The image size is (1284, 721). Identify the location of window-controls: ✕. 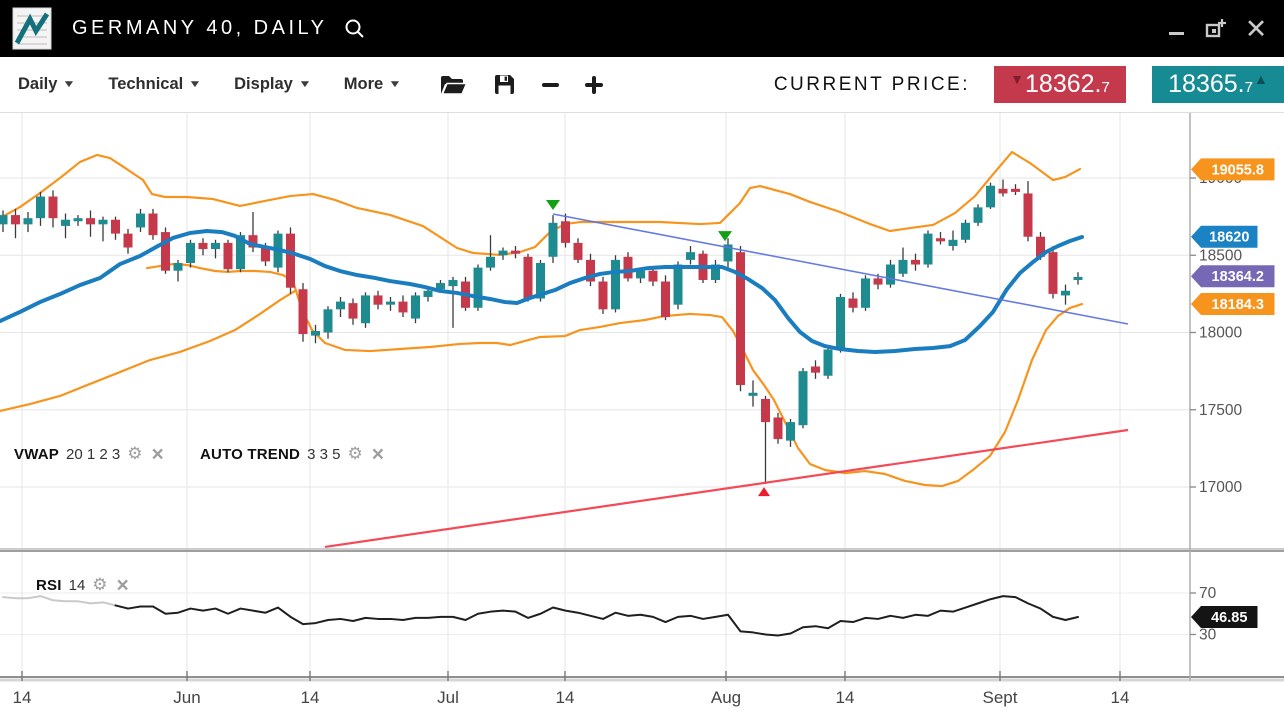
(1216, 28).